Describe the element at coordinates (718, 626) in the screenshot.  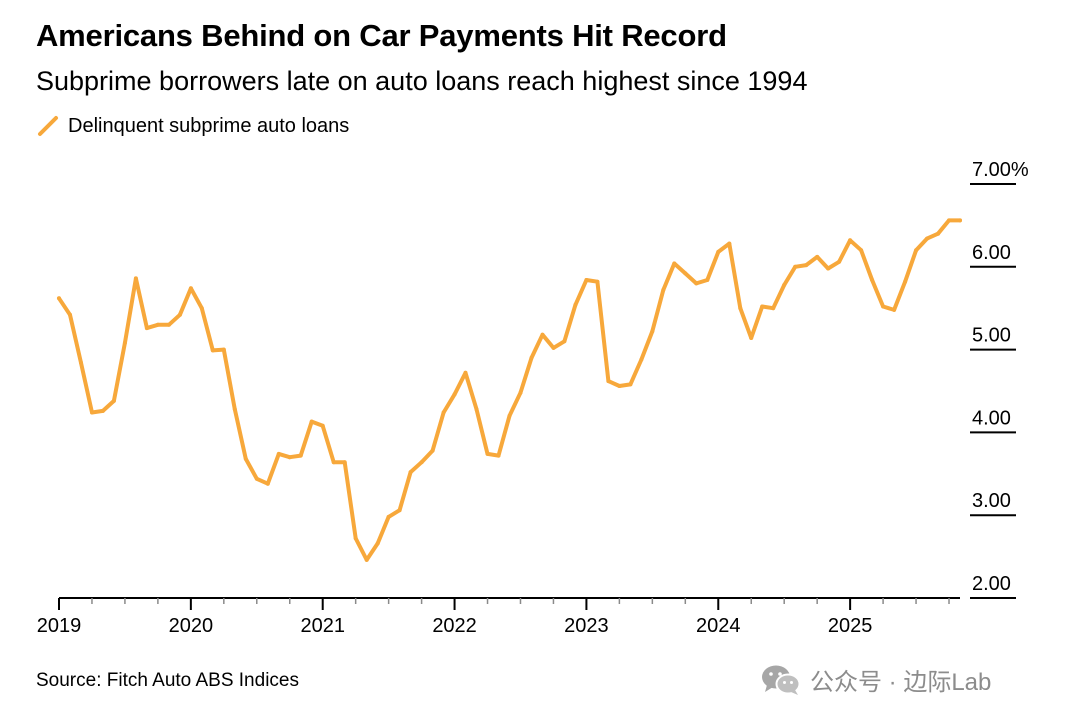
I see `x-tick-label: 2024` at that location.